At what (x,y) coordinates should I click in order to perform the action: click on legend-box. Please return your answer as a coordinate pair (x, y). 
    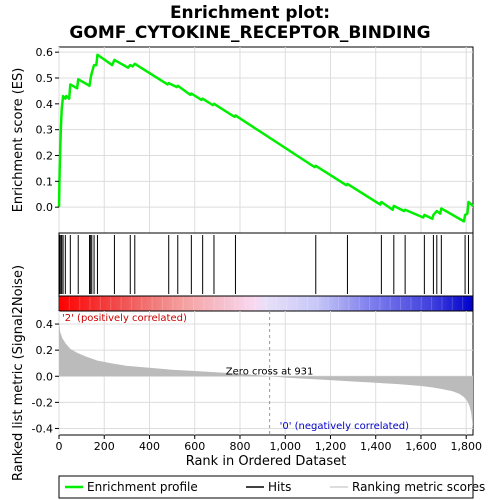
    Looking at the image, I should click on (266, 487).